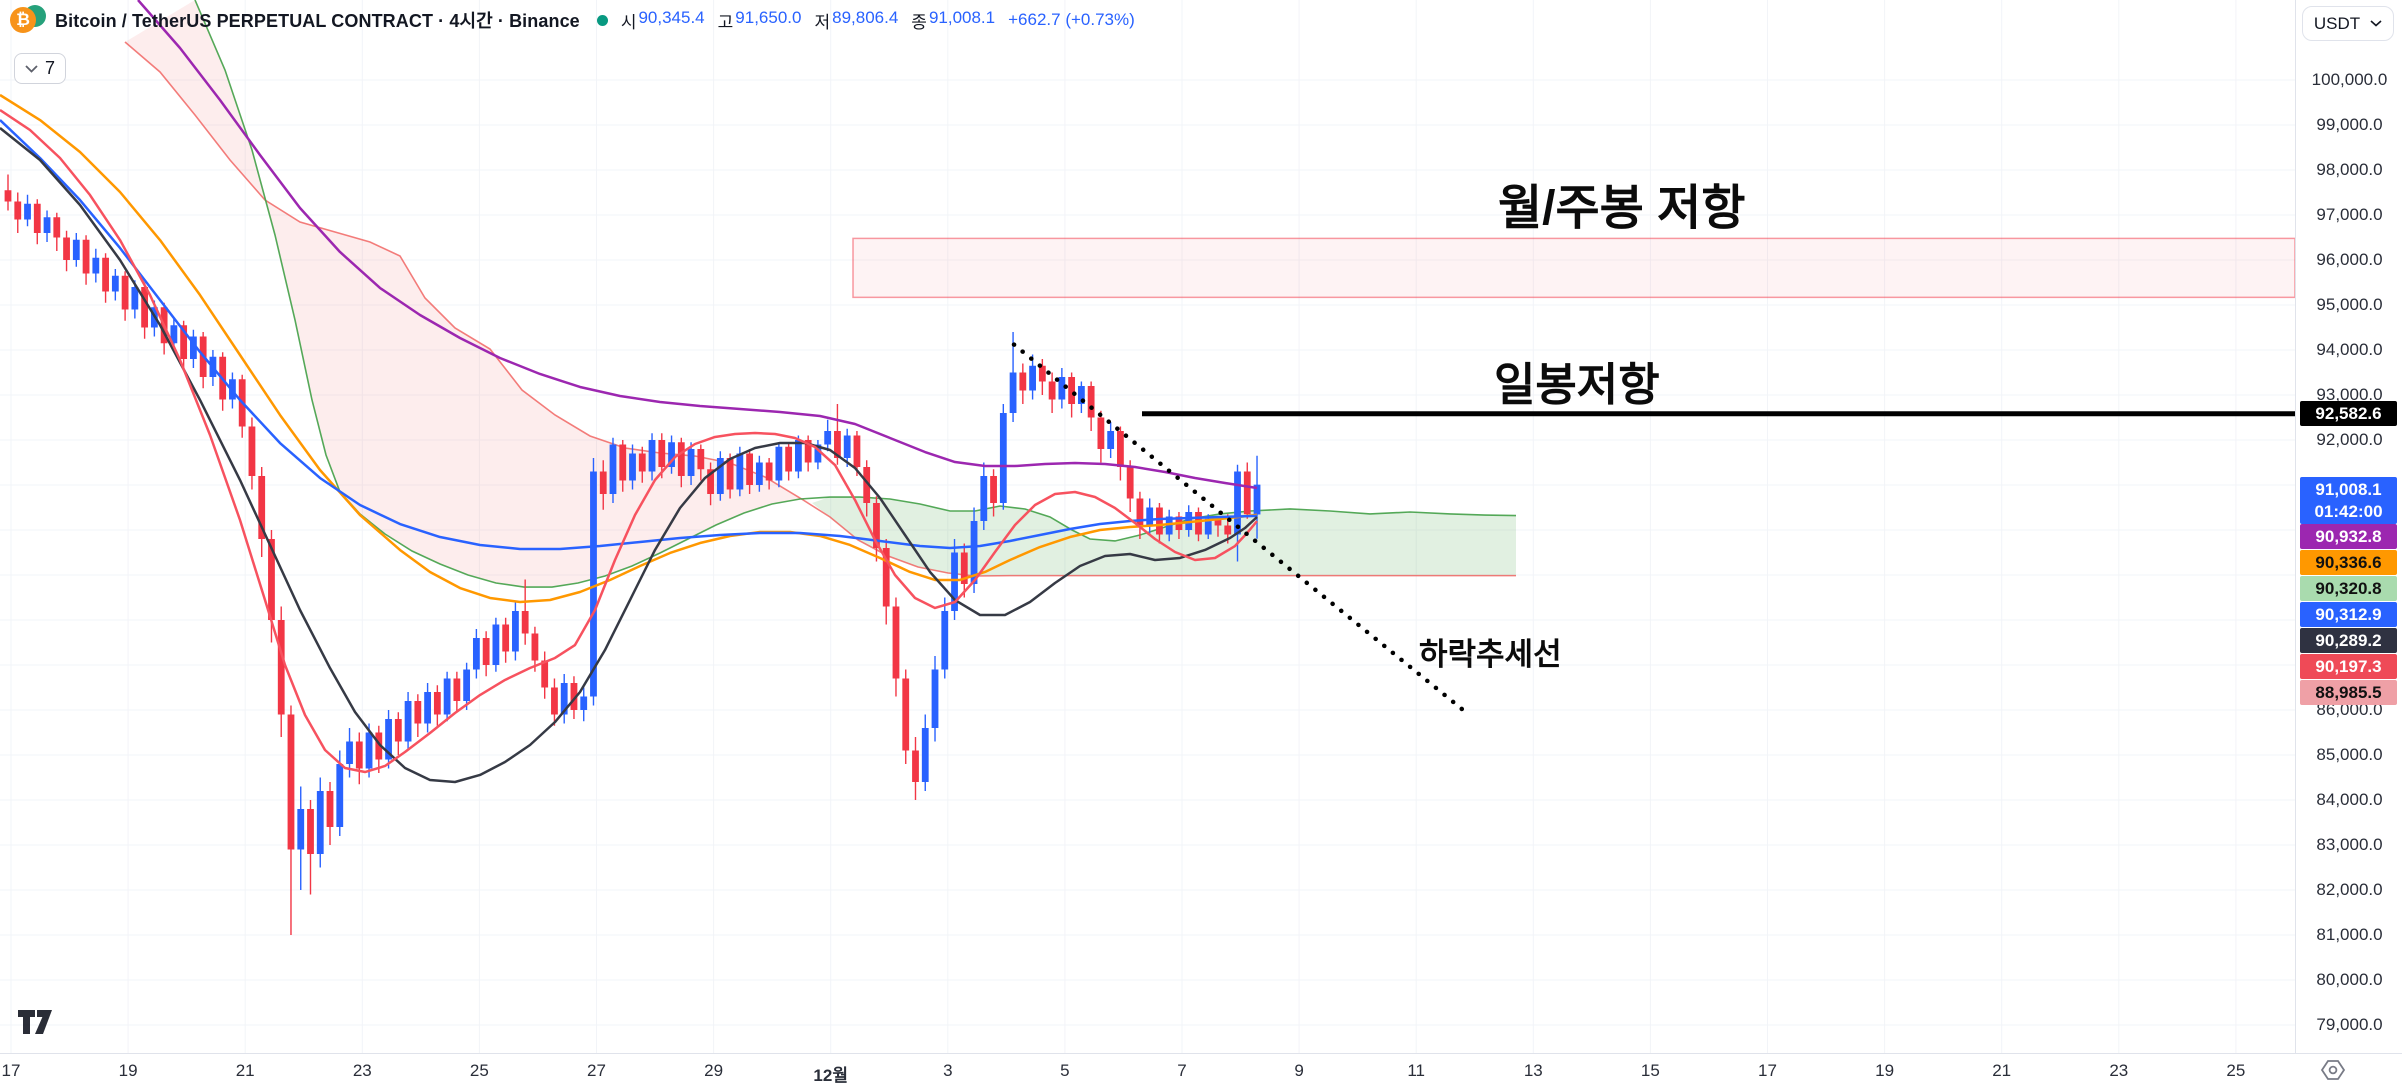 Image resolution: width=2402 pixels, height=1086 pixels. I want to click on x-tick-label: 27, so click(596, 1070).